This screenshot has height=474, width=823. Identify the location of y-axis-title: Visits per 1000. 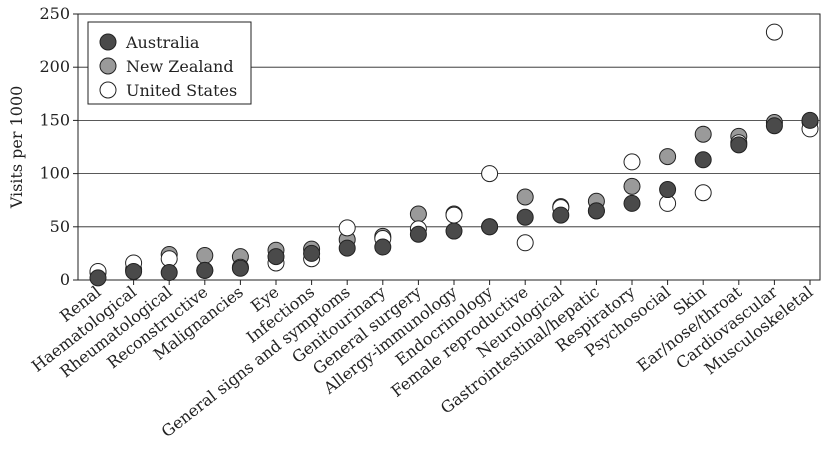
(16, 148).